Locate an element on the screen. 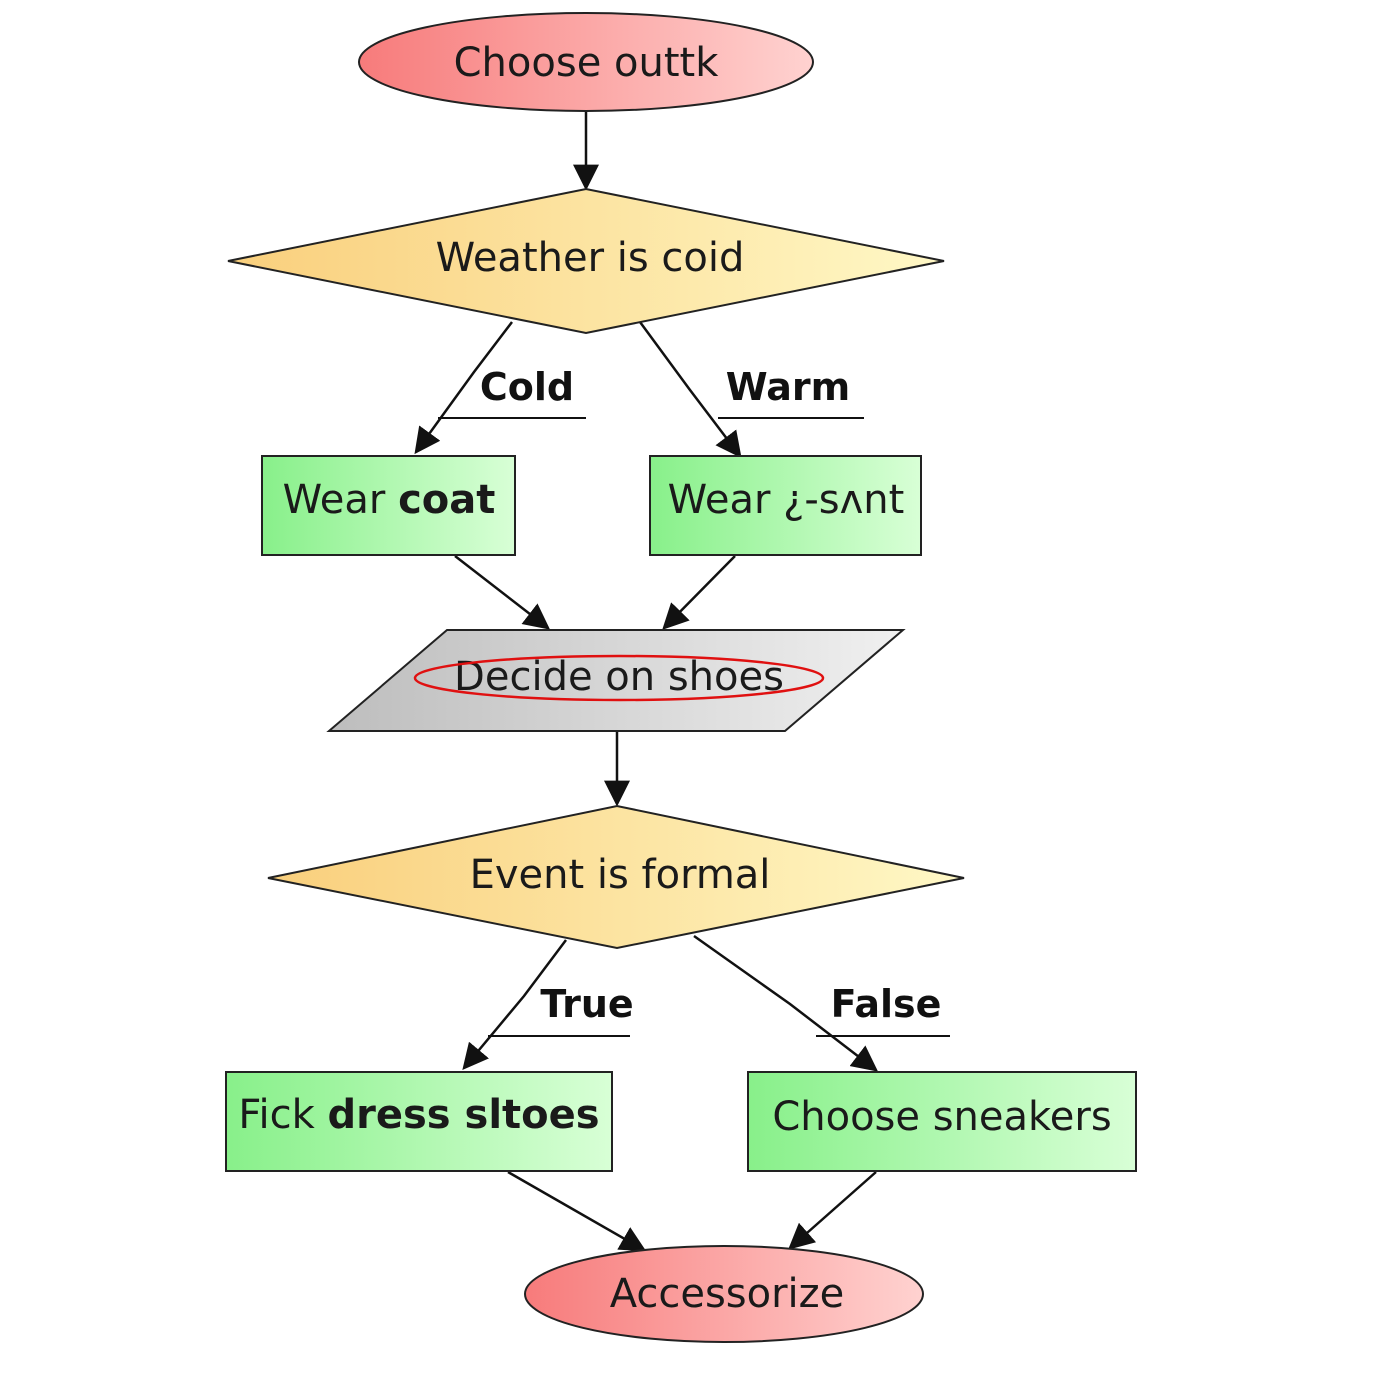  event-decision-label: Event is formal is located at coordinates (620, 875).